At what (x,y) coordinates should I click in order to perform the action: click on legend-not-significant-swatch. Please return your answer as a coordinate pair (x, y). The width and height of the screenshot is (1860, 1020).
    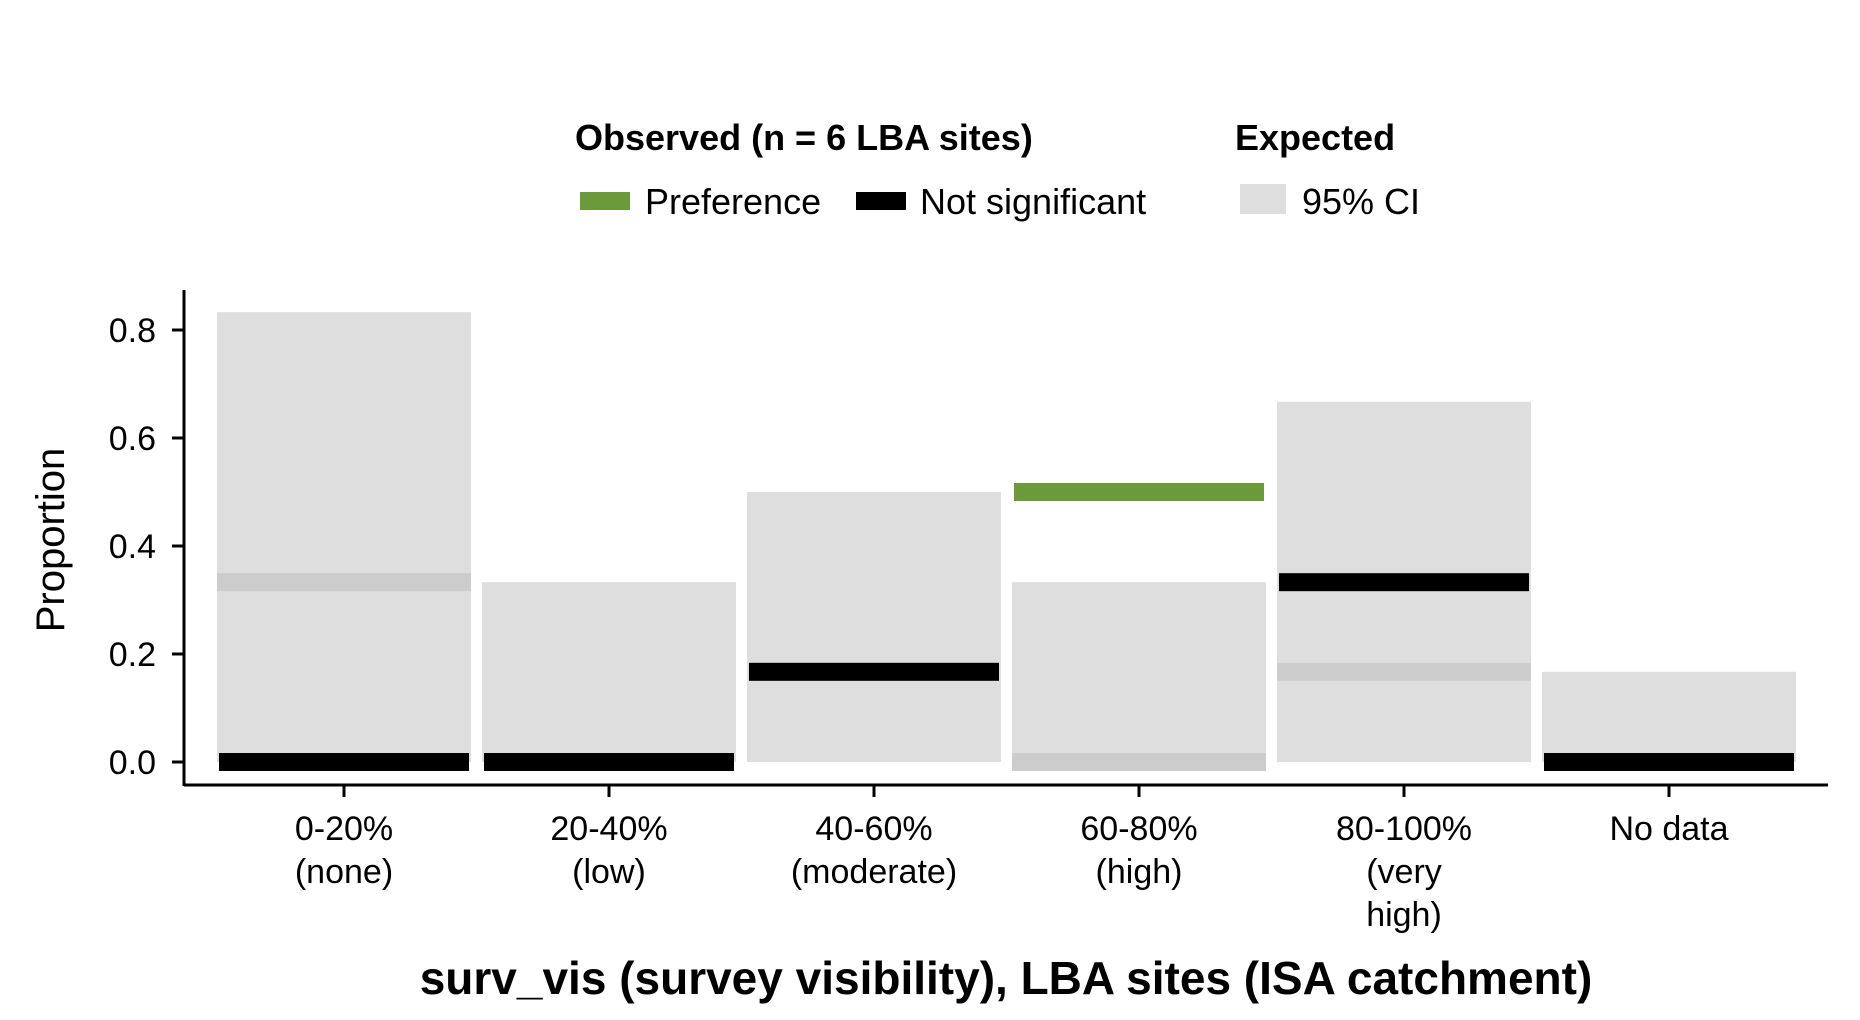
    Looking at the image, I should click on (881, 201).